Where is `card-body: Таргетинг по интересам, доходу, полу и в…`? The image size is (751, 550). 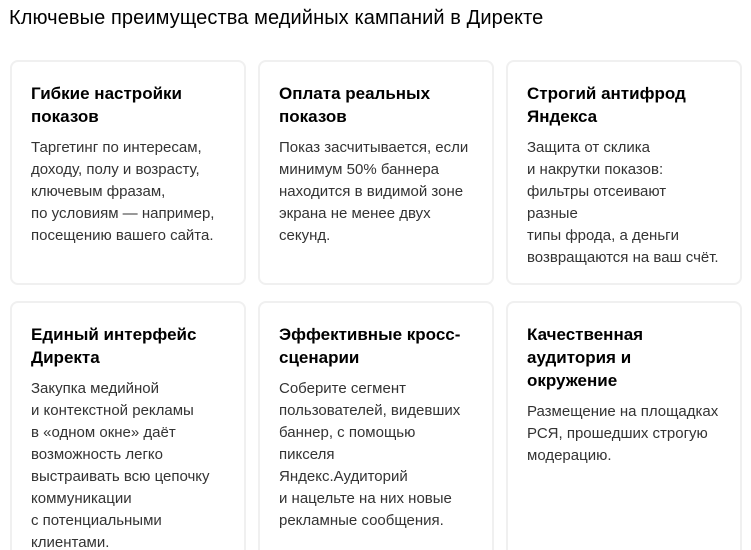
card-body: Таргетинг по интересам, доходу, полу и в… is located at coordinates (123, 191).